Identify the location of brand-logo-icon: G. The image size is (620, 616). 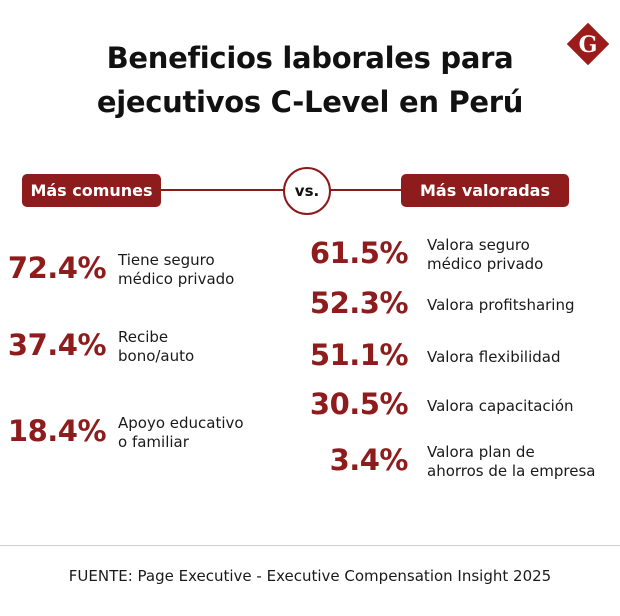
(588, 44).